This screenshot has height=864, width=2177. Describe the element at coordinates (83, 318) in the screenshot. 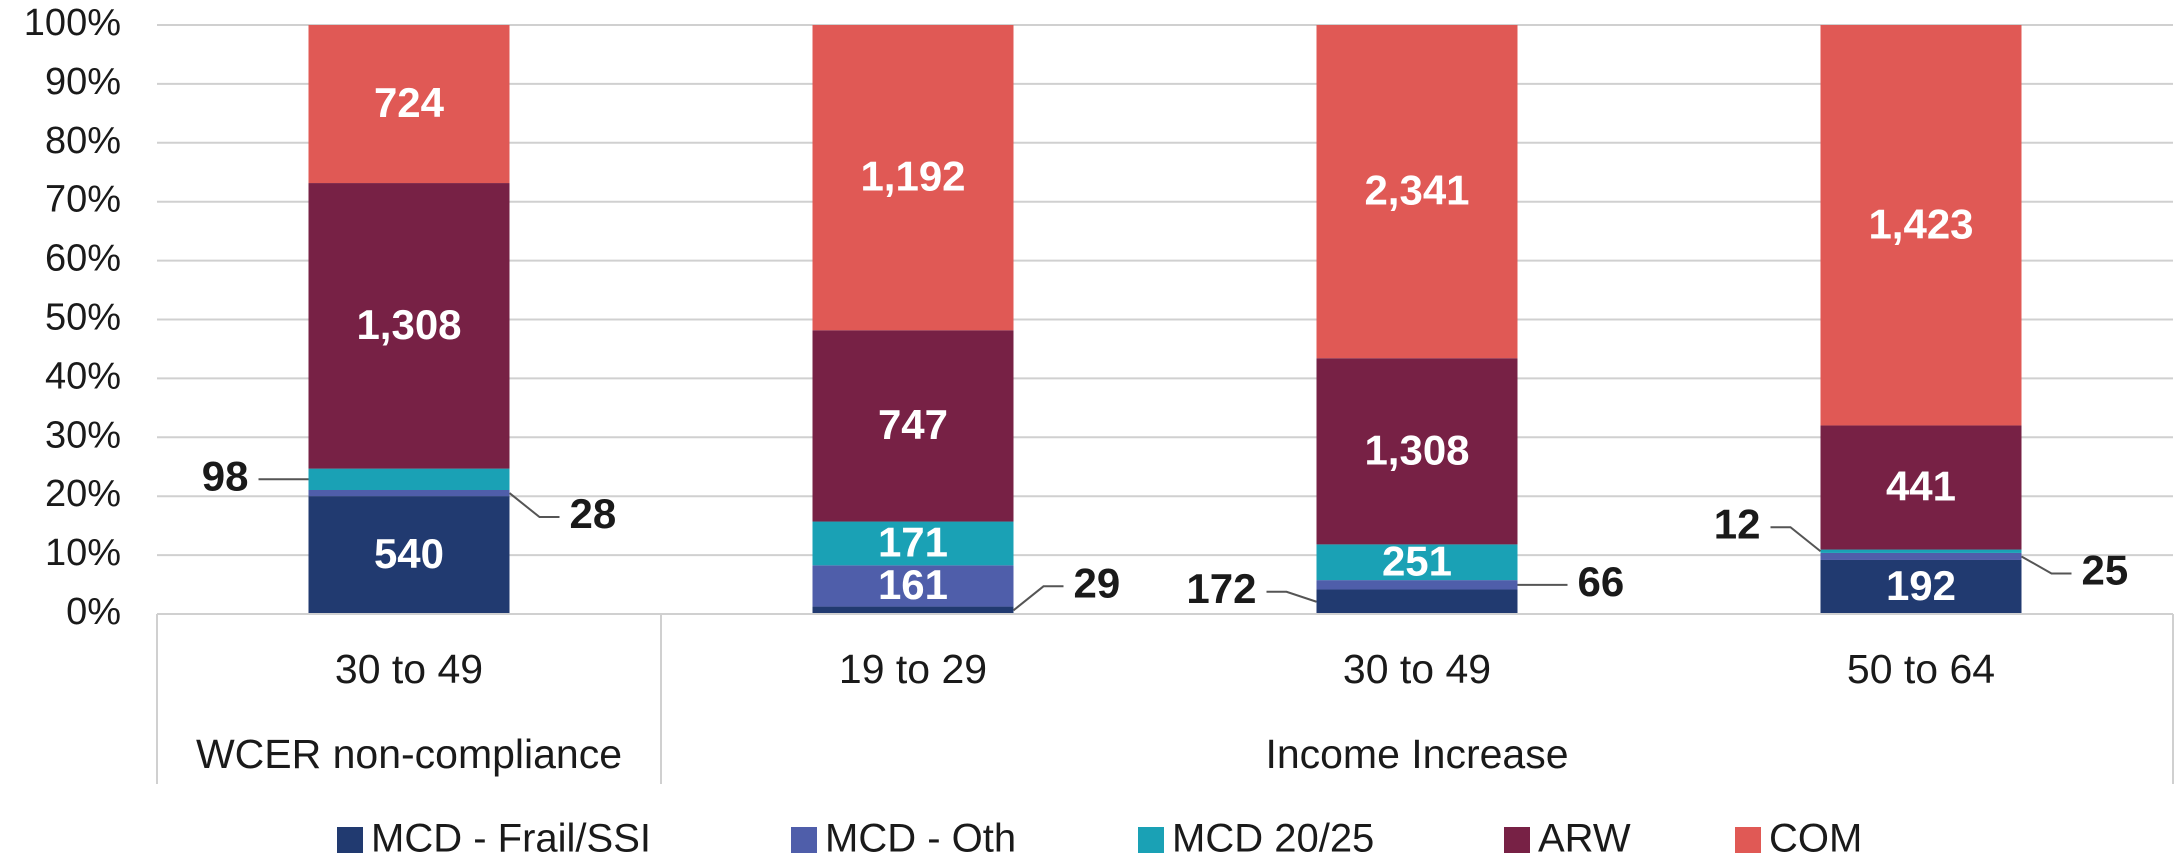

I see `y-tick-label: 50%` at that location.